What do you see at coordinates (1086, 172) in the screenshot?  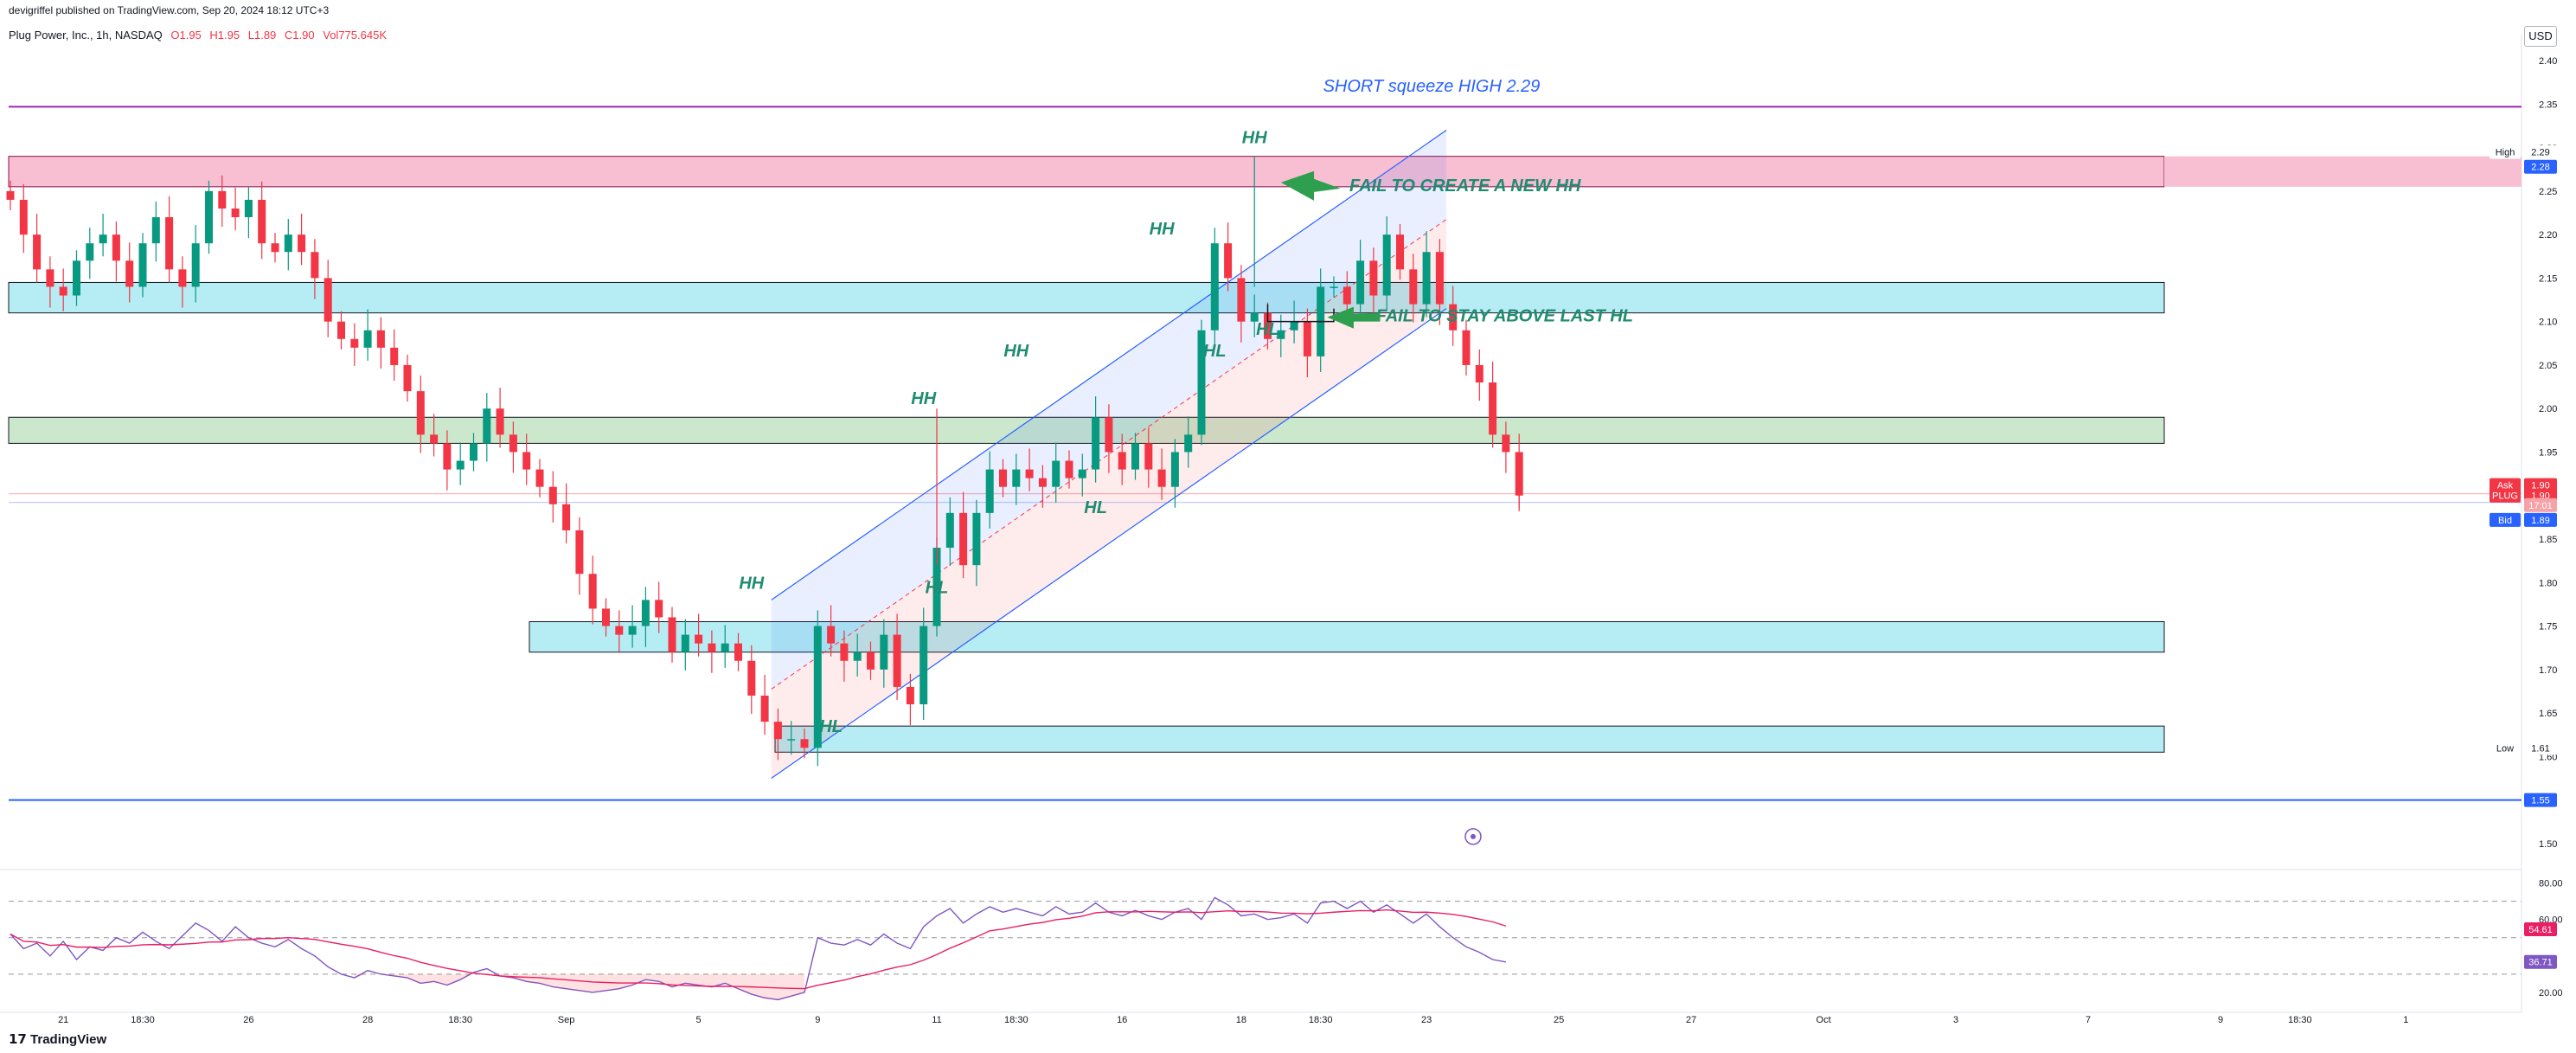 I see `supply-zone-top` at bounding box center [1086, 172].